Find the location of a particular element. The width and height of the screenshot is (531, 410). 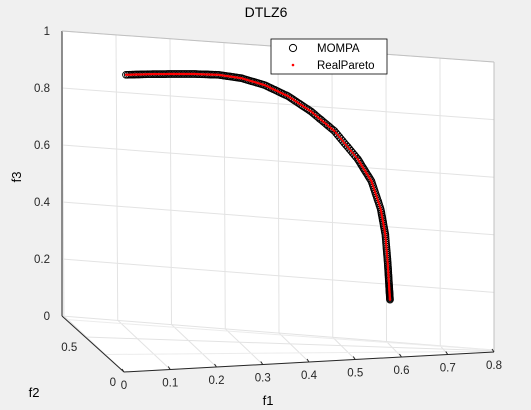

z-tick-label: 1 is located at coordinates (47, 32).